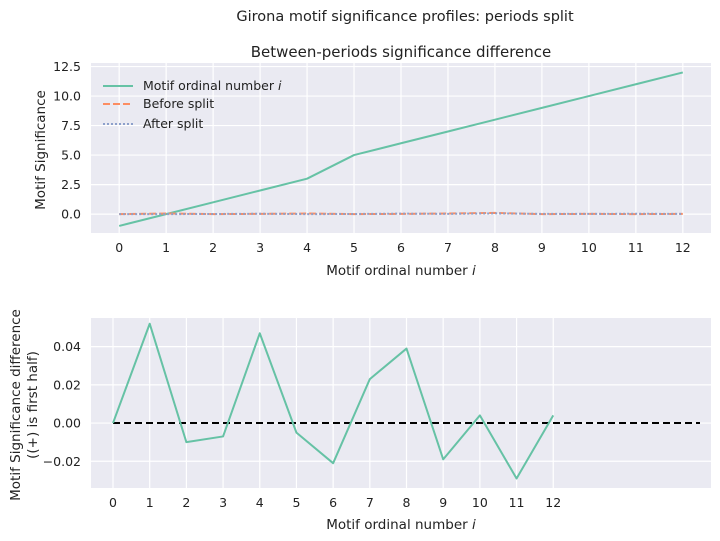 The image size is (720, 541). Describe the element at coordinates (173, 123) in the screenshot. I see `legend-label-series-2: After split` at that location.